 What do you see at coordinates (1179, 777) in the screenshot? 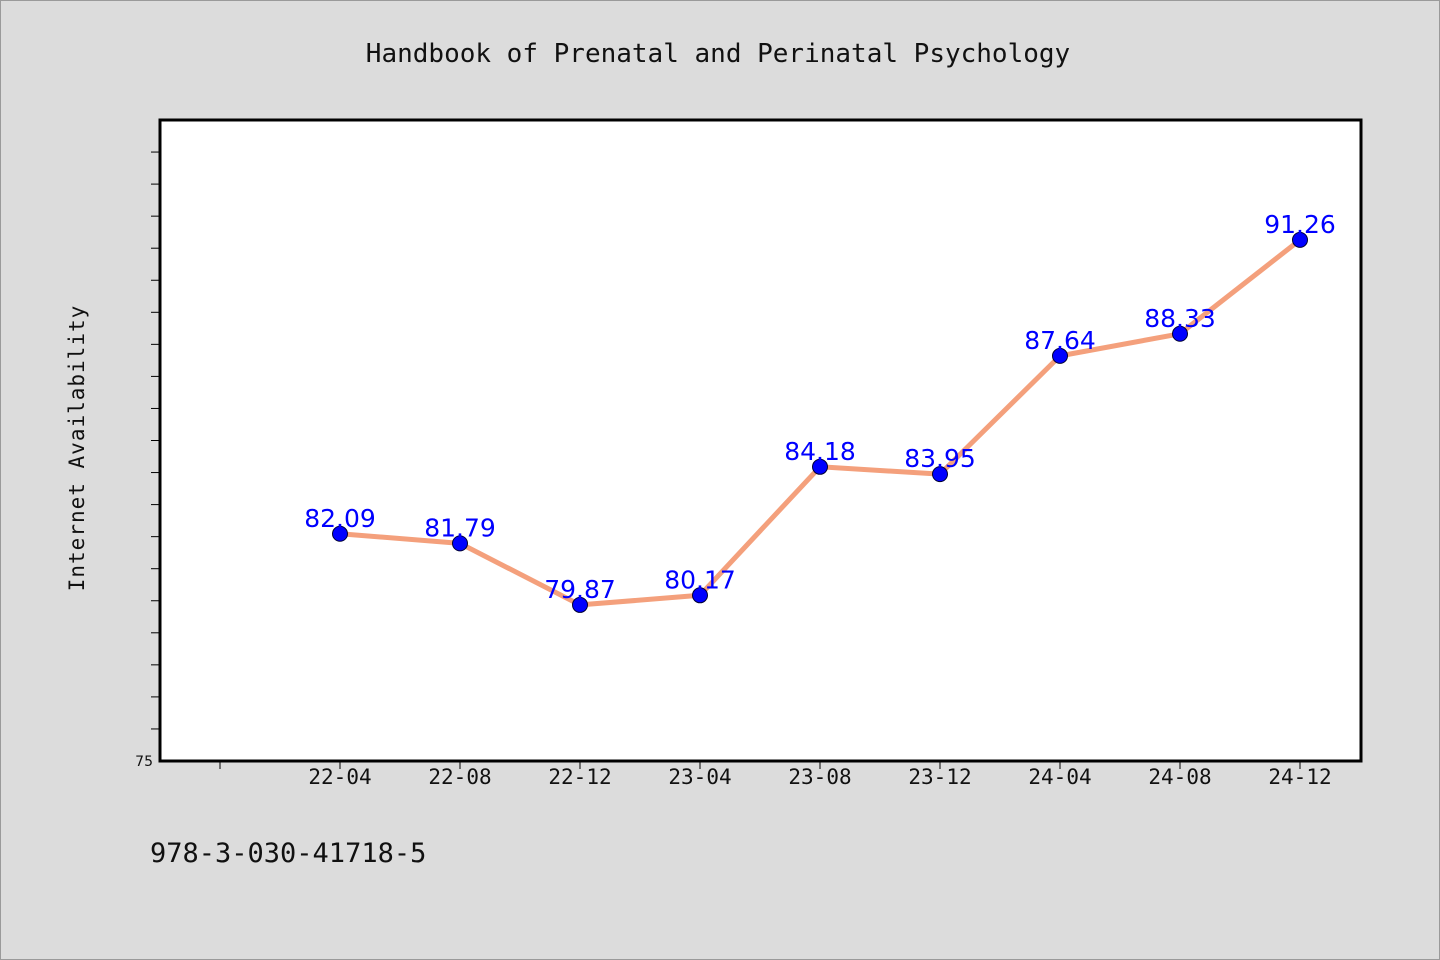
I see `x-tick-label: 24-08` at bounding box center [1179, 777].